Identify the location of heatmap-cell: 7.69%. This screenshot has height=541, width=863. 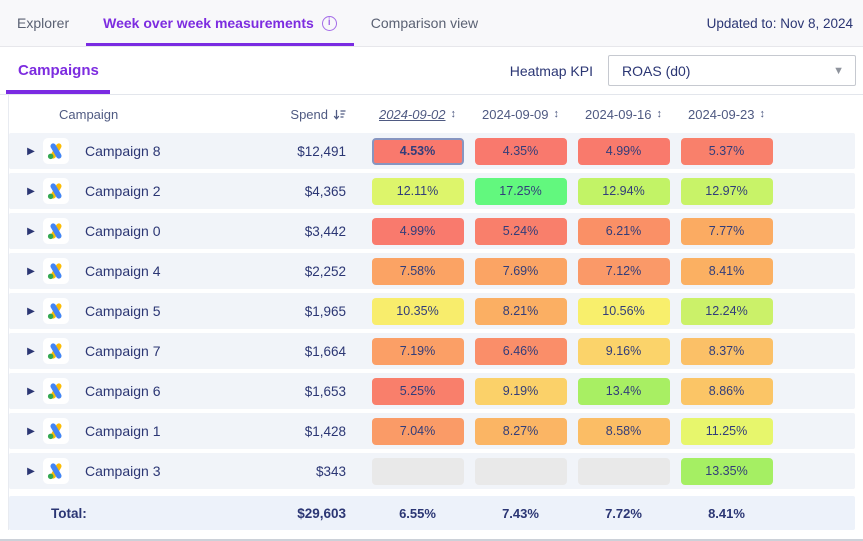
(520, 271).